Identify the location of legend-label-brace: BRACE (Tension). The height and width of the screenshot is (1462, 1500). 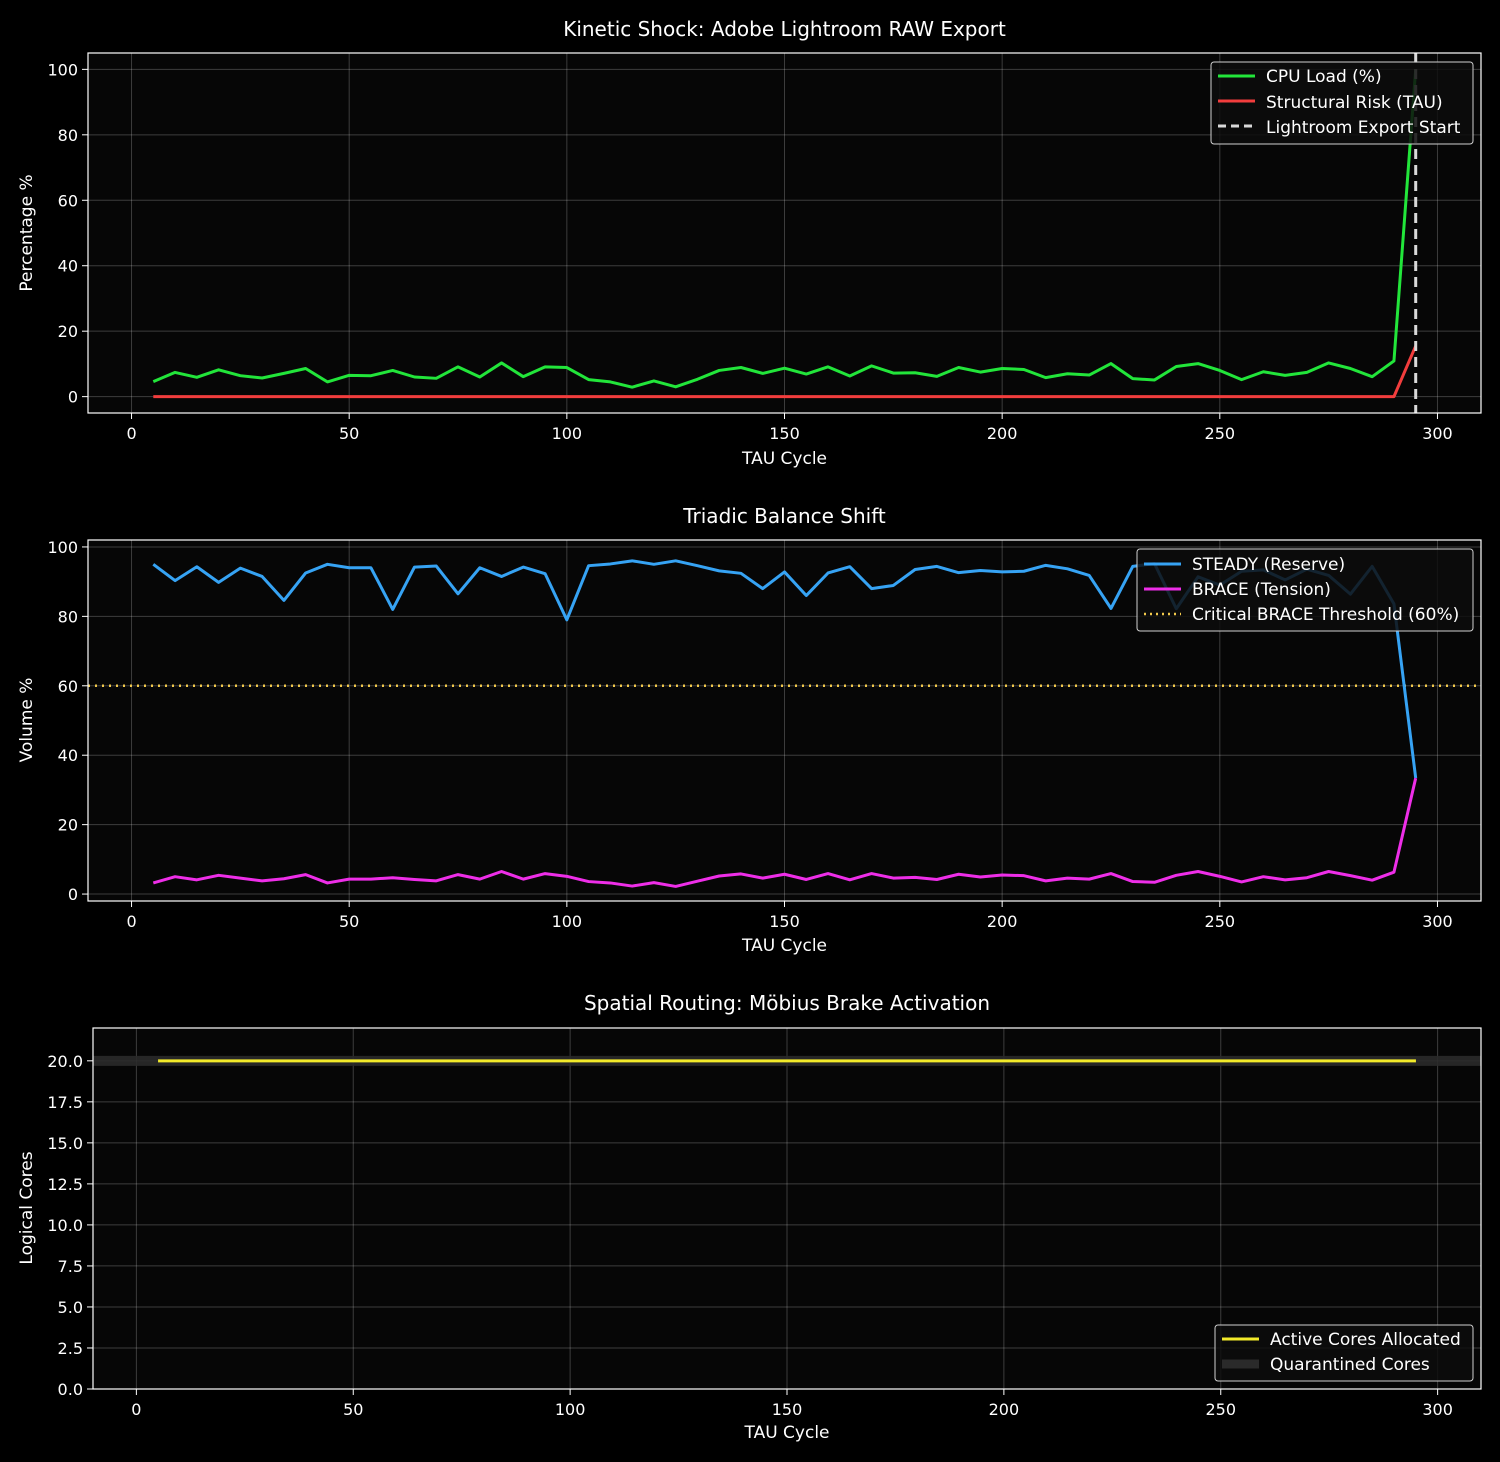
(1261, 590).